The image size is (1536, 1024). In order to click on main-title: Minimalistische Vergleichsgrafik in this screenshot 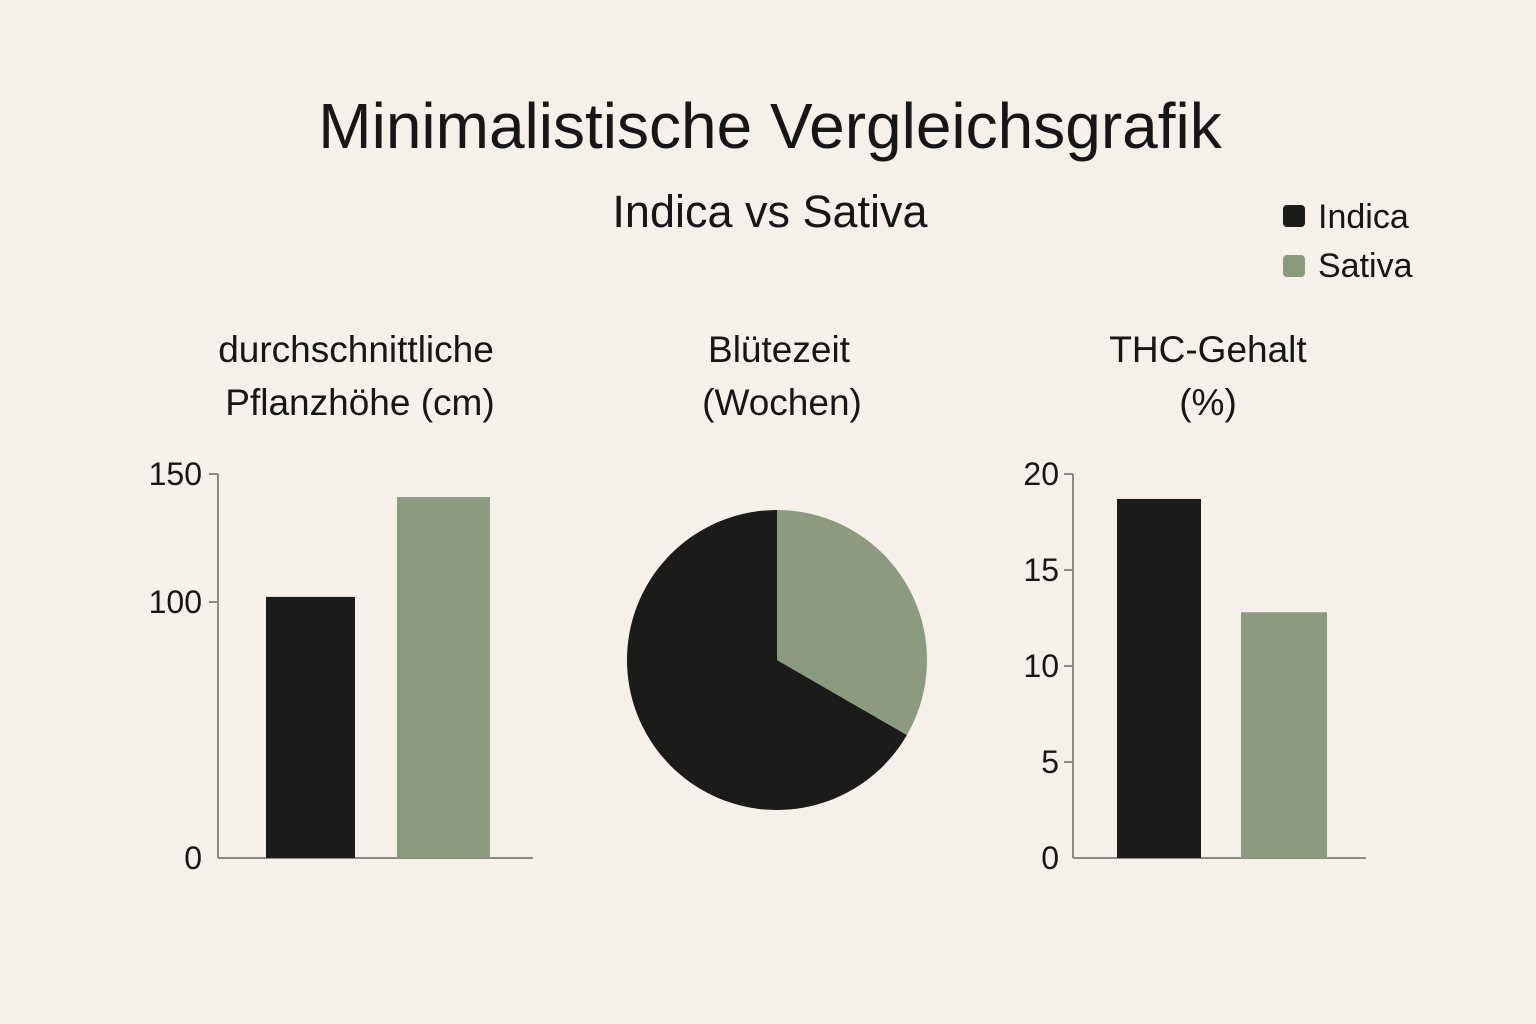, I will do `click(770, 126)`.